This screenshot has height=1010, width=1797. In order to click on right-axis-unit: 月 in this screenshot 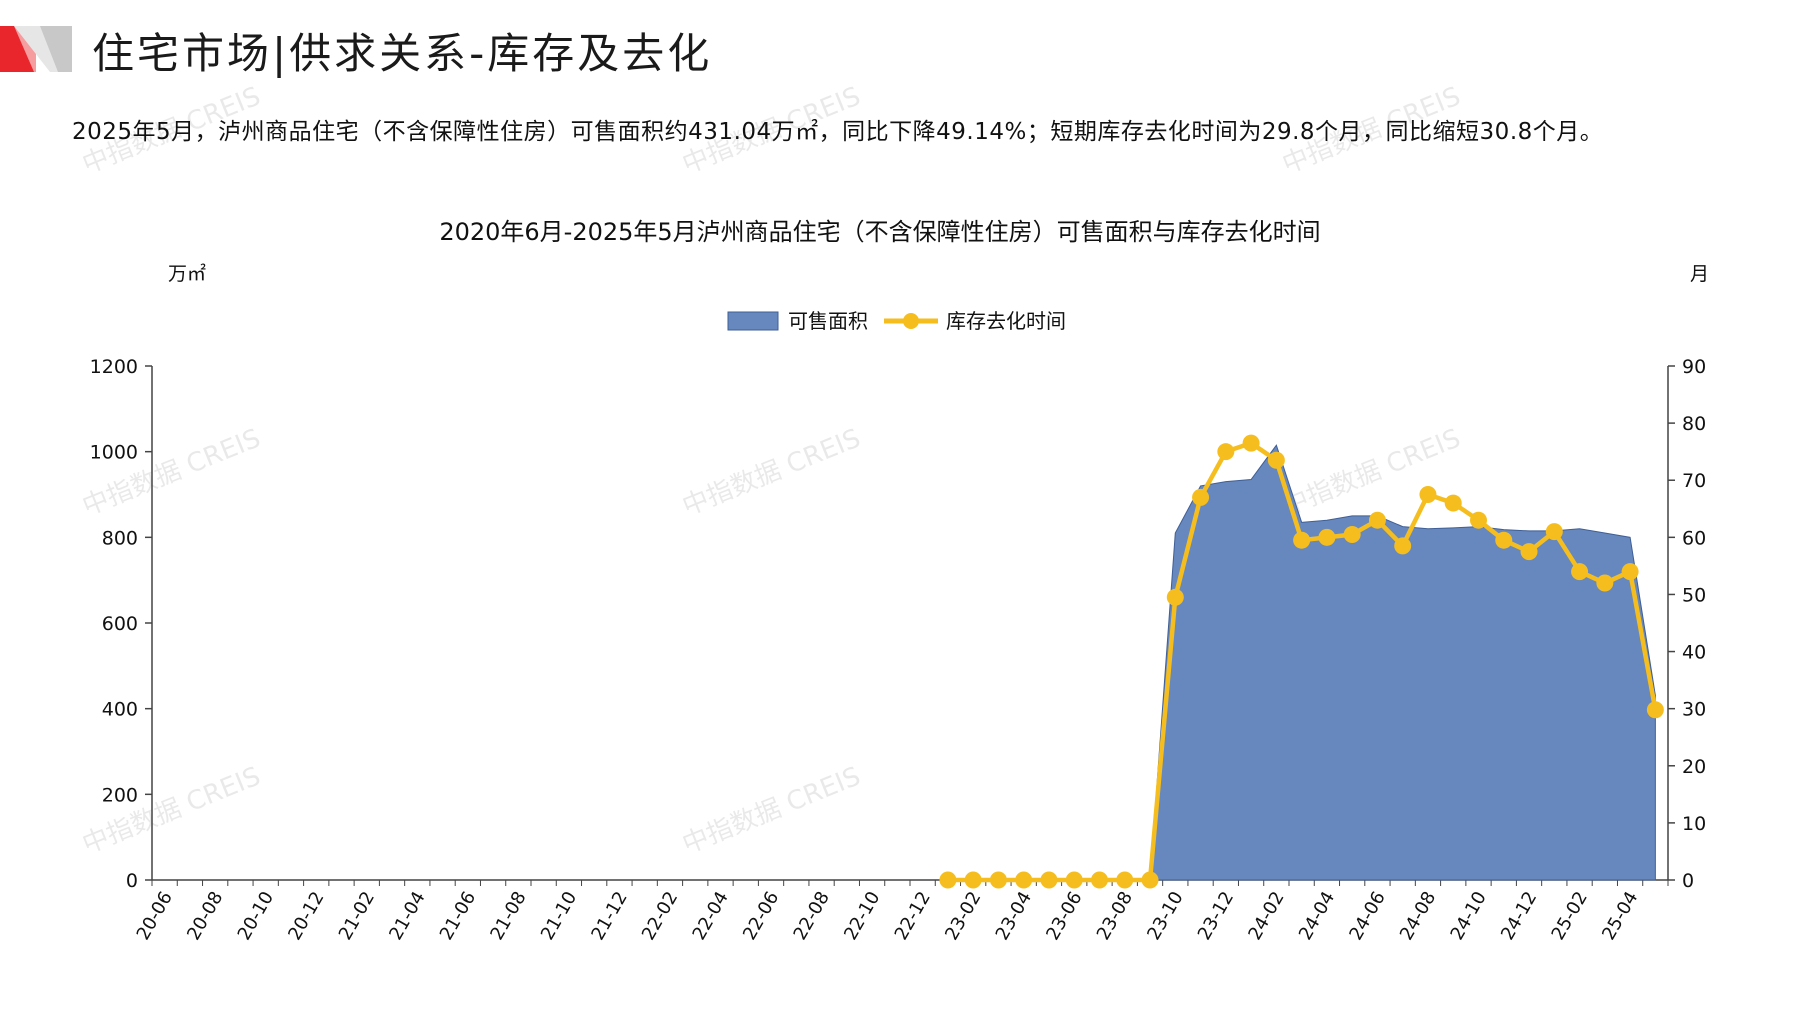, I will do `click(1699, 274)`.